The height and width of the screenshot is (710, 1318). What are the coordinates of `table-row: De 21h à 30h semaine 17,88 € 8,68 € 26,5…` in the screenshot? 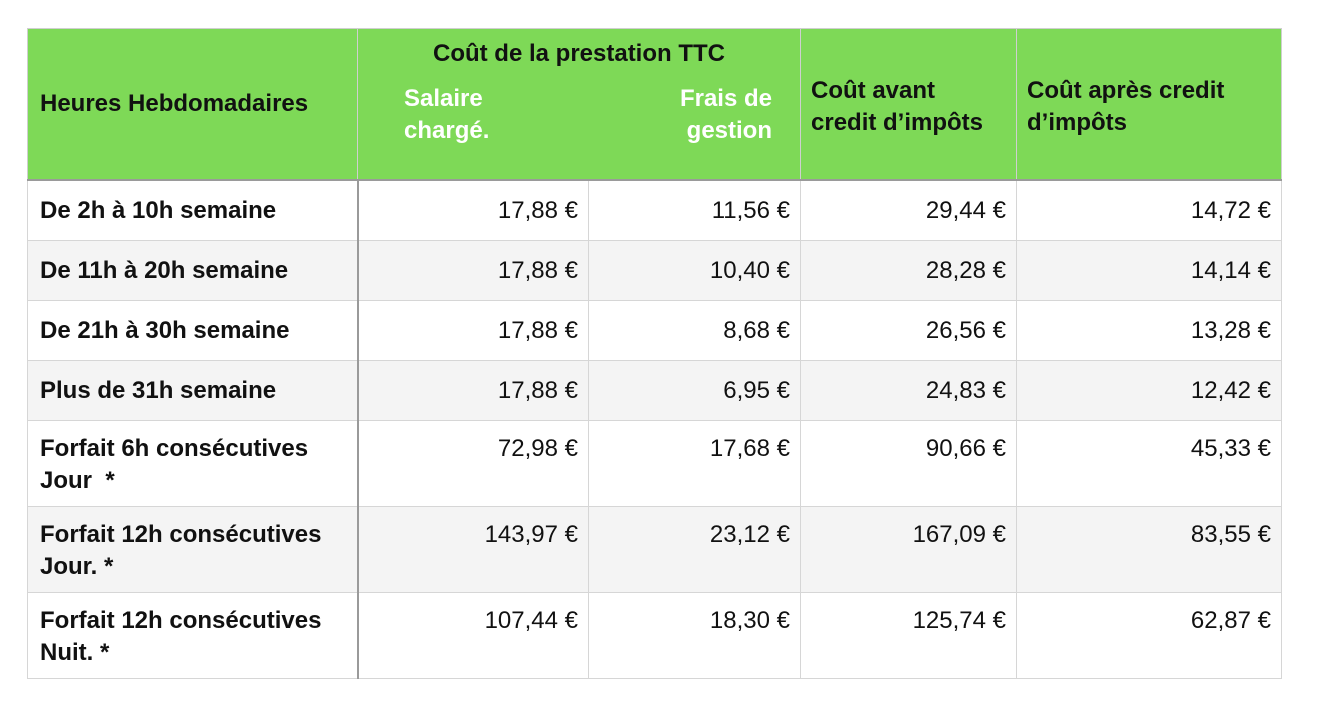 It's located at (654, 330).